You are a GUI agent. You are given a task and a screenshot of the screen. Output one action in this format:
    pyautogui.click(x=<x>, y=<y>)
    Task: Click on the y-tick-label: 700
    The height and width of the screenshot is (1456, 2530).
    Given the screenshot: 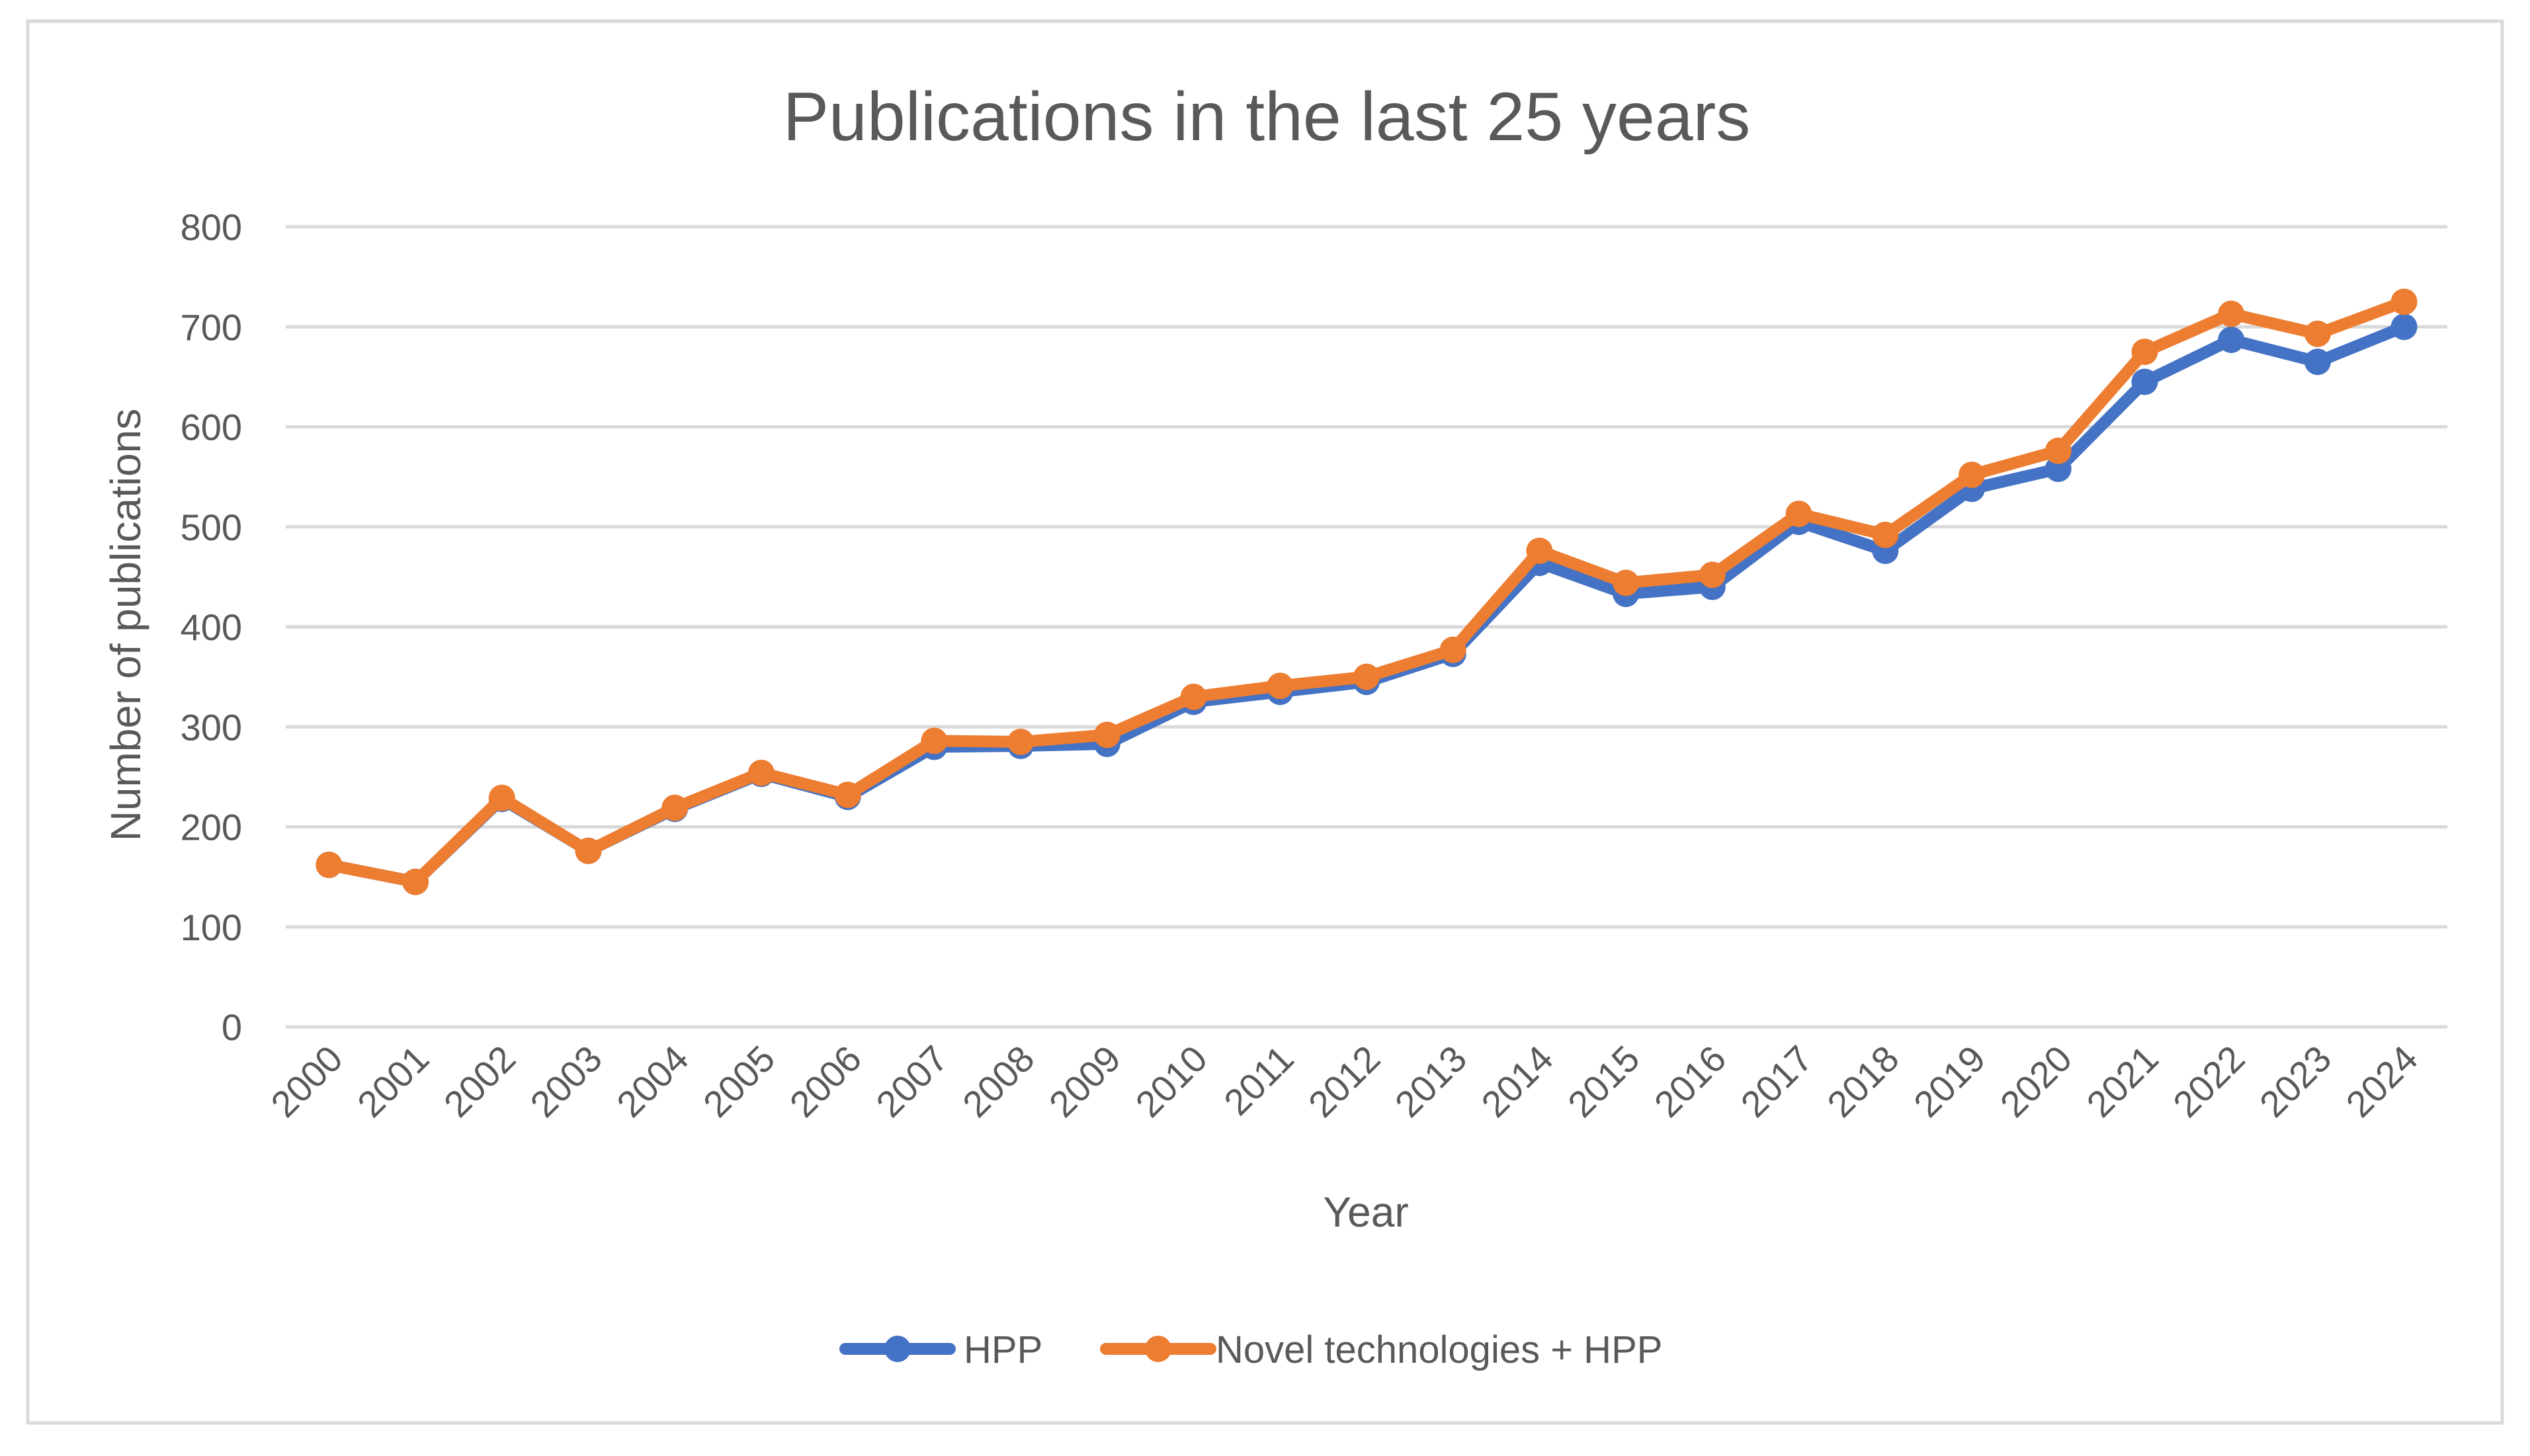 What is the action you would take?
    pyautogui.click(x=211, y=327)
    